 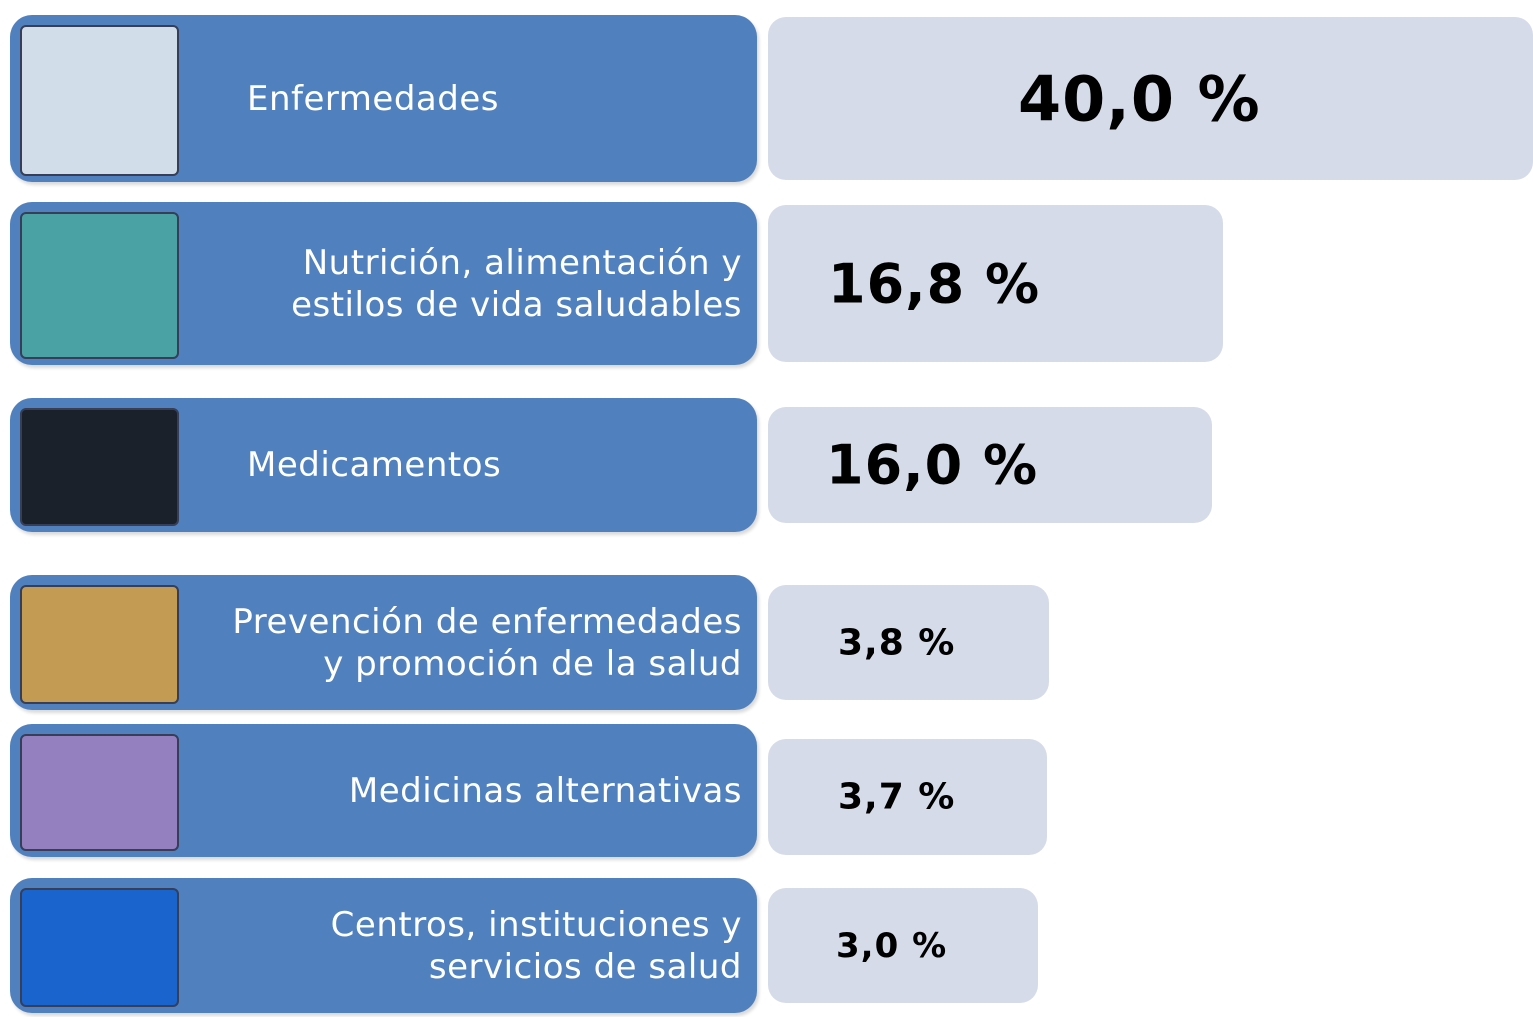 I want to click on value-label: 40,0 %, so click(x=1139, y=98).